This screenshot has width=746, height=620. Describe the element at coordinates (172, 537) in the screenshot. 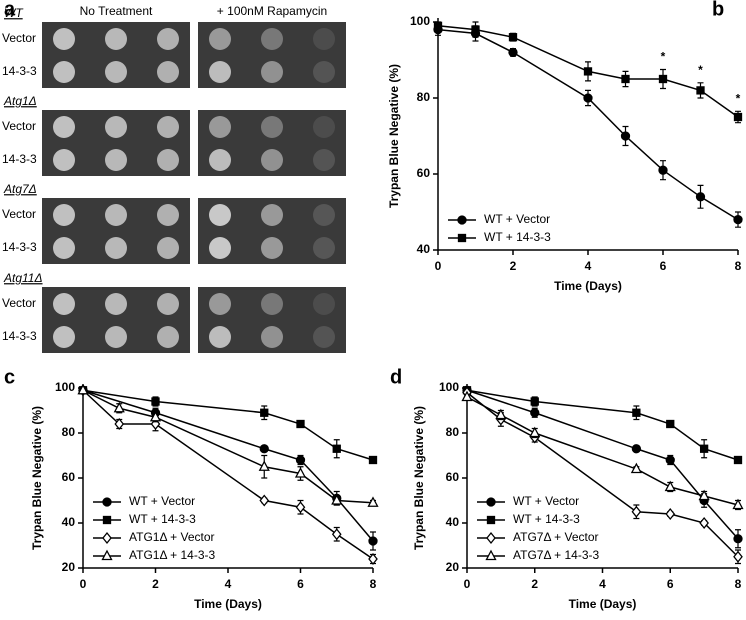

I see `legend-label: ATG1Δ + Vector` at that location.